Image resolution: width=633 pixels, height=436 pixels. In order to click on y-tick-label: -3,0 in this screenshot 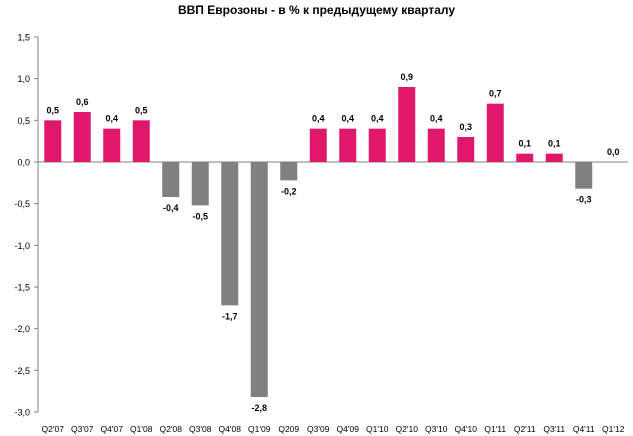, I will do `click(22, 413)`.